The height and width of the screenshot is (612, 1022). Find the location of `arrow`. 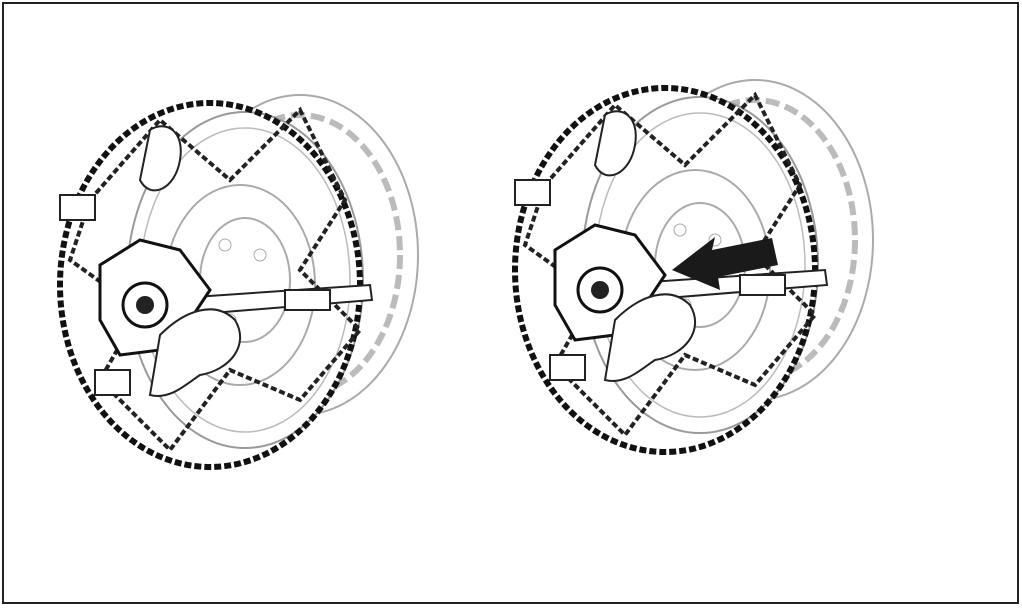

arrow is located at coordinates (725, 263).